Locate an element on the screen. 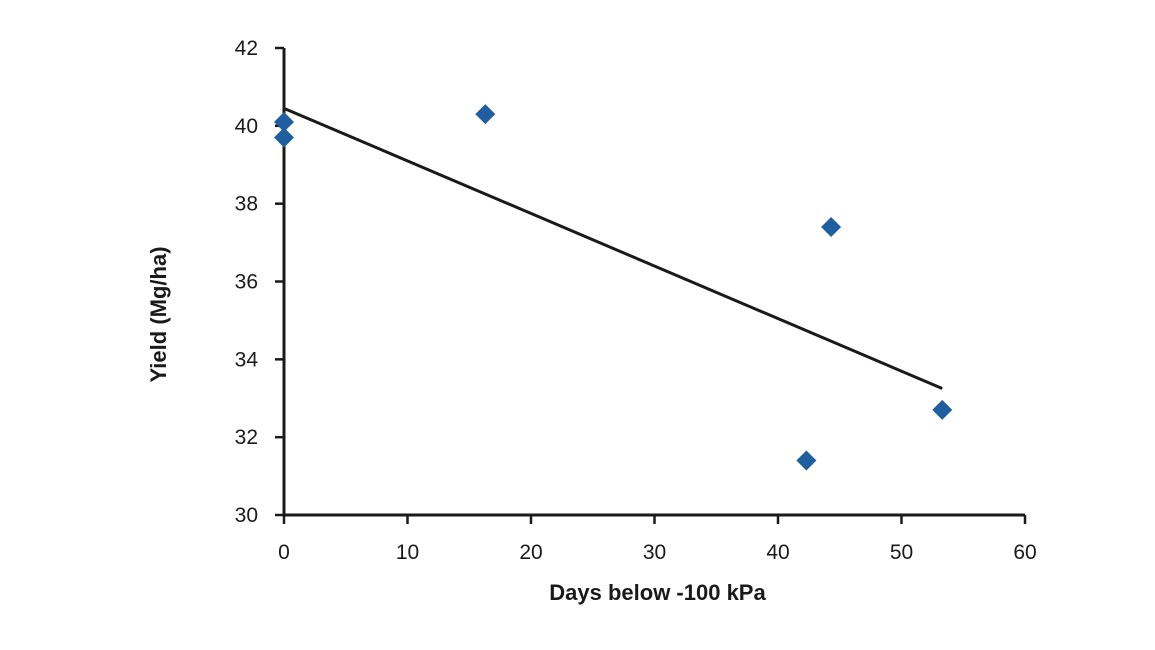 The width and height of the screenshot is (1155, 650). x-axis-title: Days below -100 kPa is located at coordinates (657, 592).